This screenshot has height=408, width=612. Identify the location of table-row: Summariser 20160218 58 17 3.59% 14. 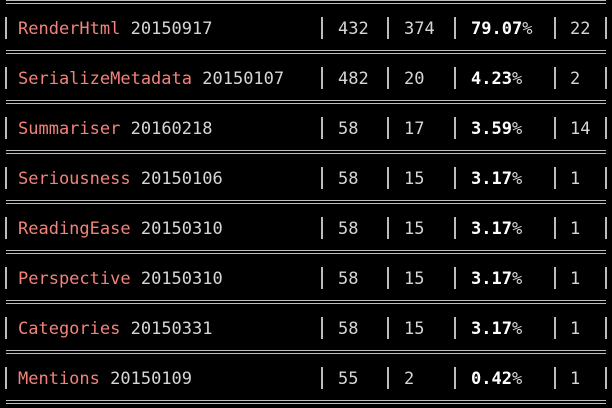
(306, 126).